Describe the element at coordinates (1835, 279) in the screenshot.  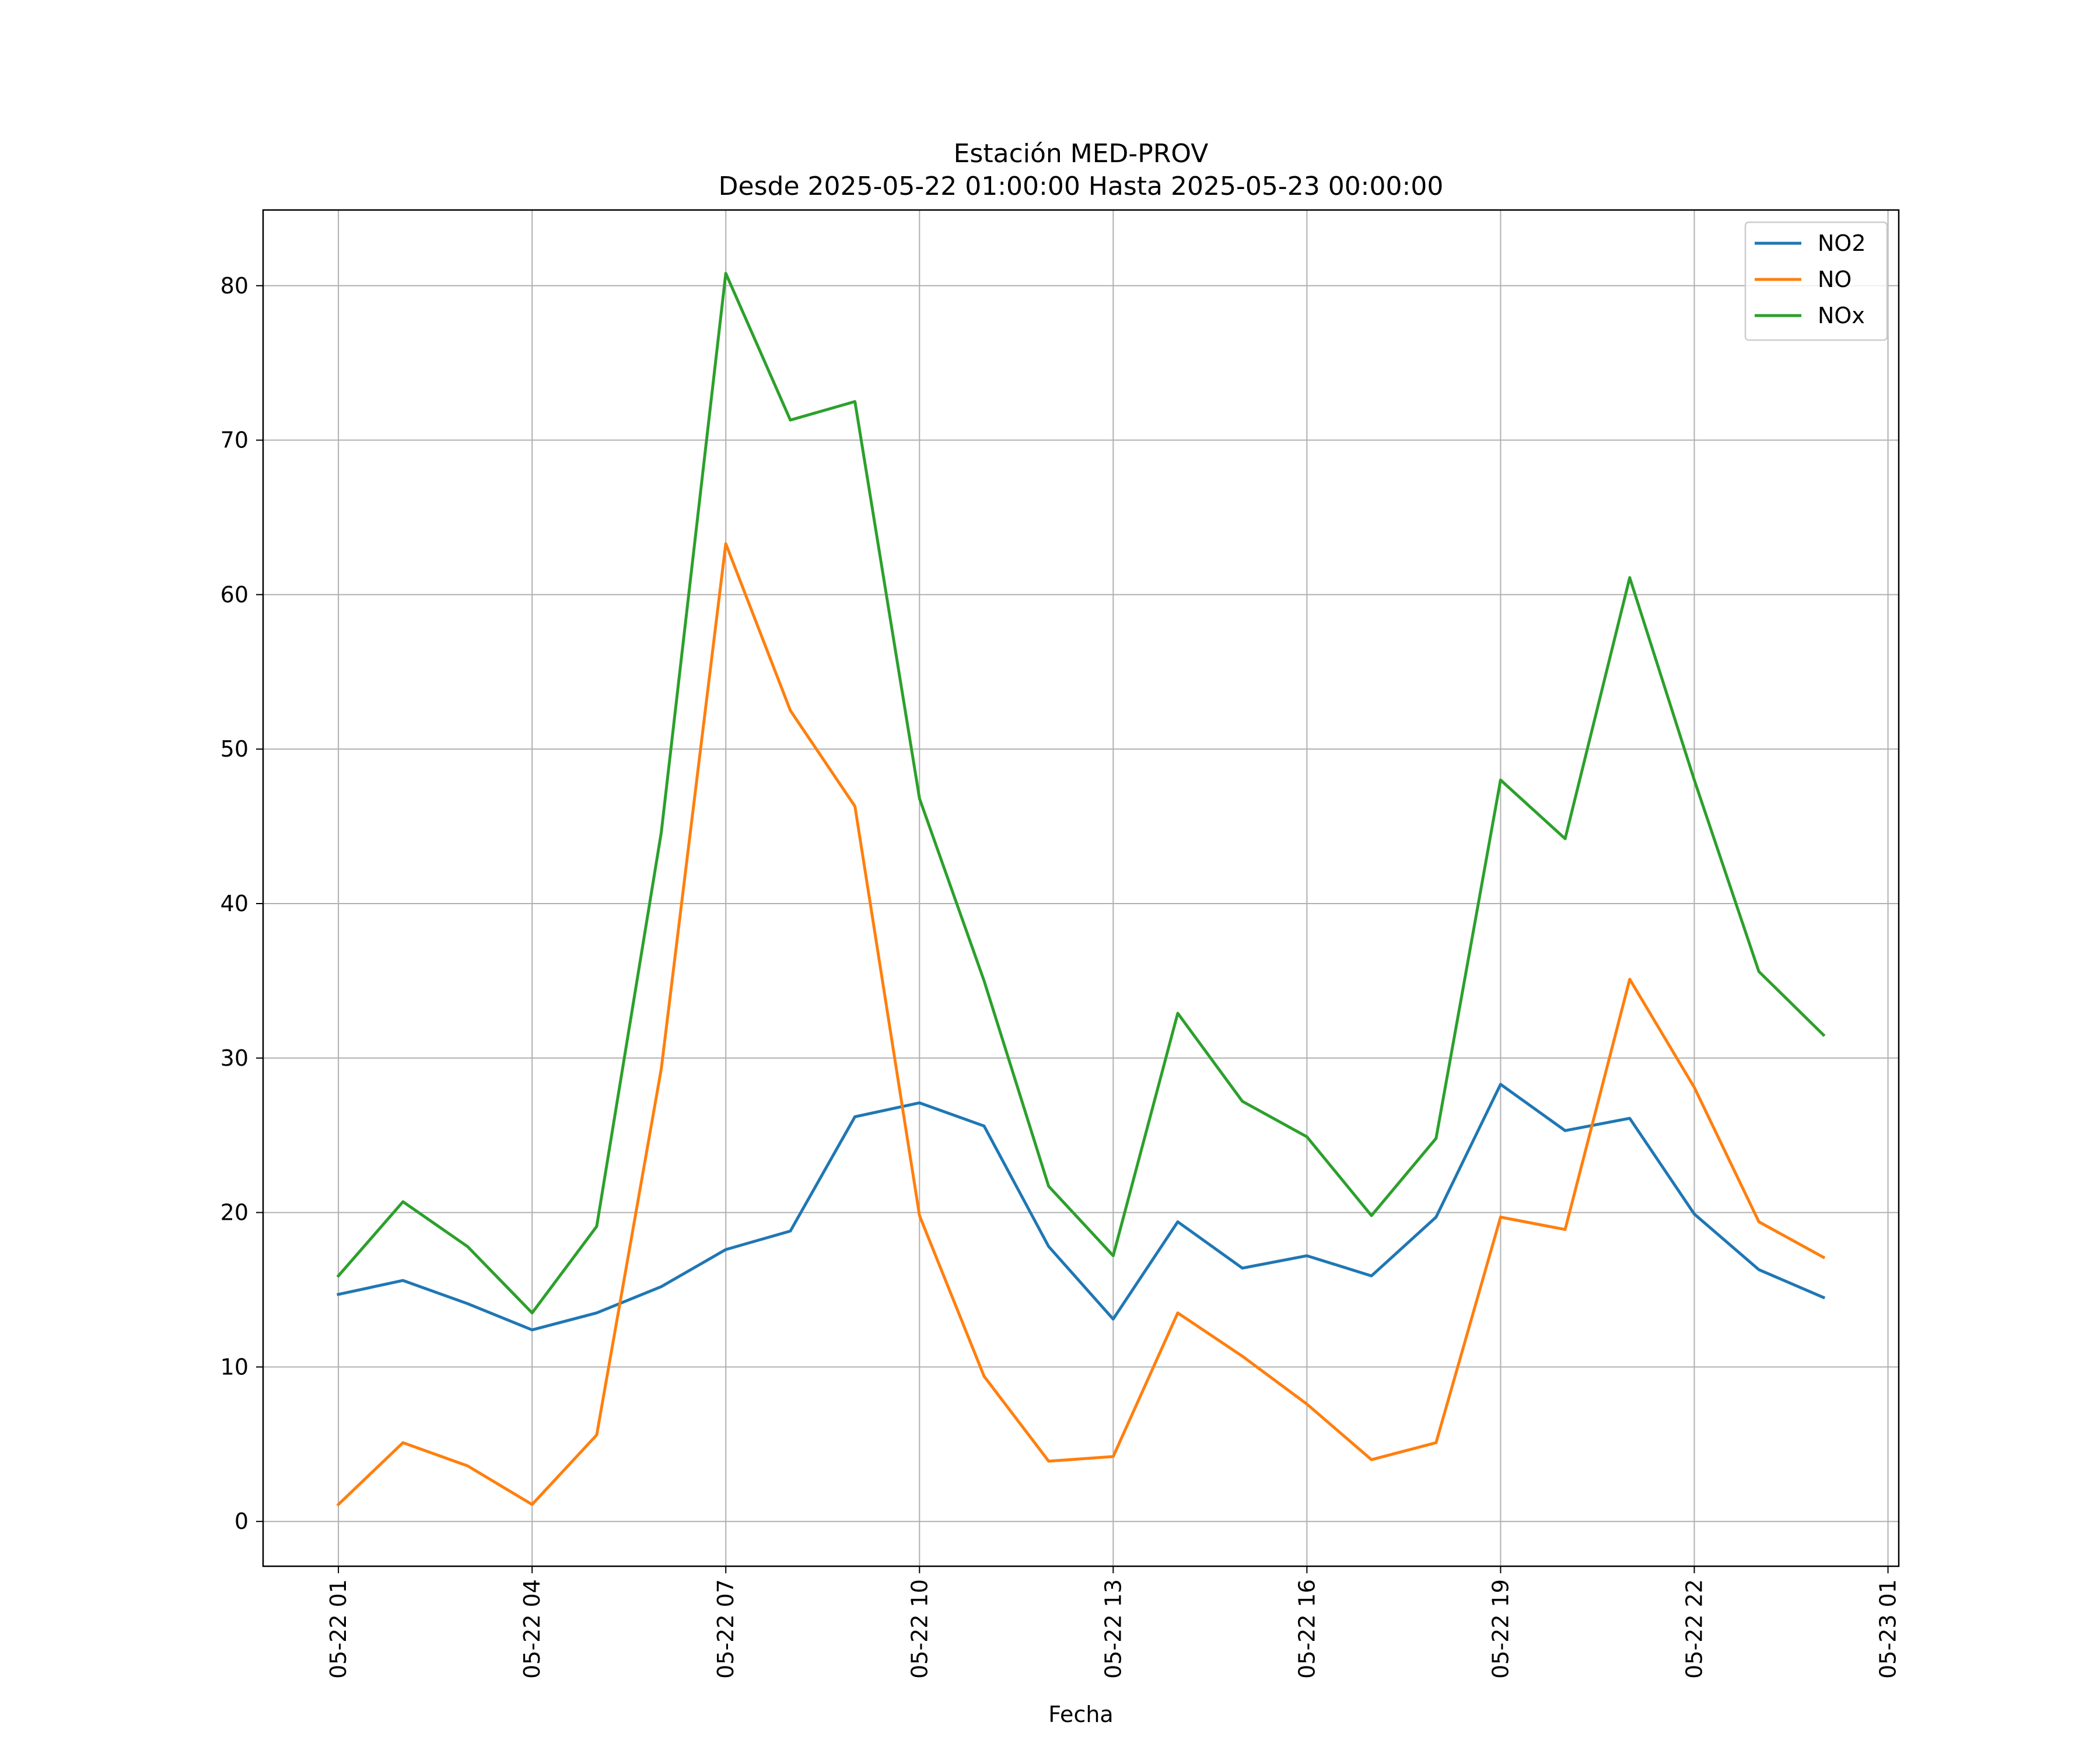
I see `legend-label-no: NO` at that location.